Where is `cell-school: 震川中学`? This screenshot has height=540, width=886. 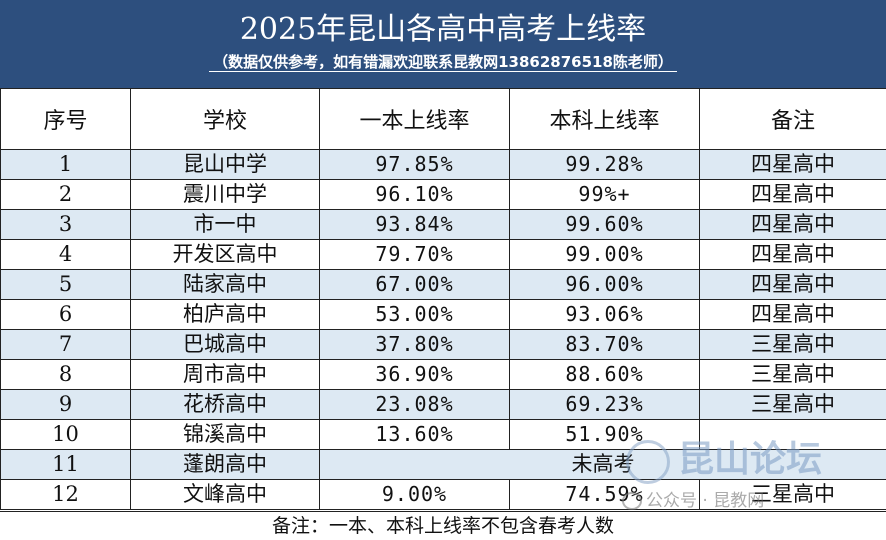 cell-school: 震川中学 is located at coordinates (225, 195).